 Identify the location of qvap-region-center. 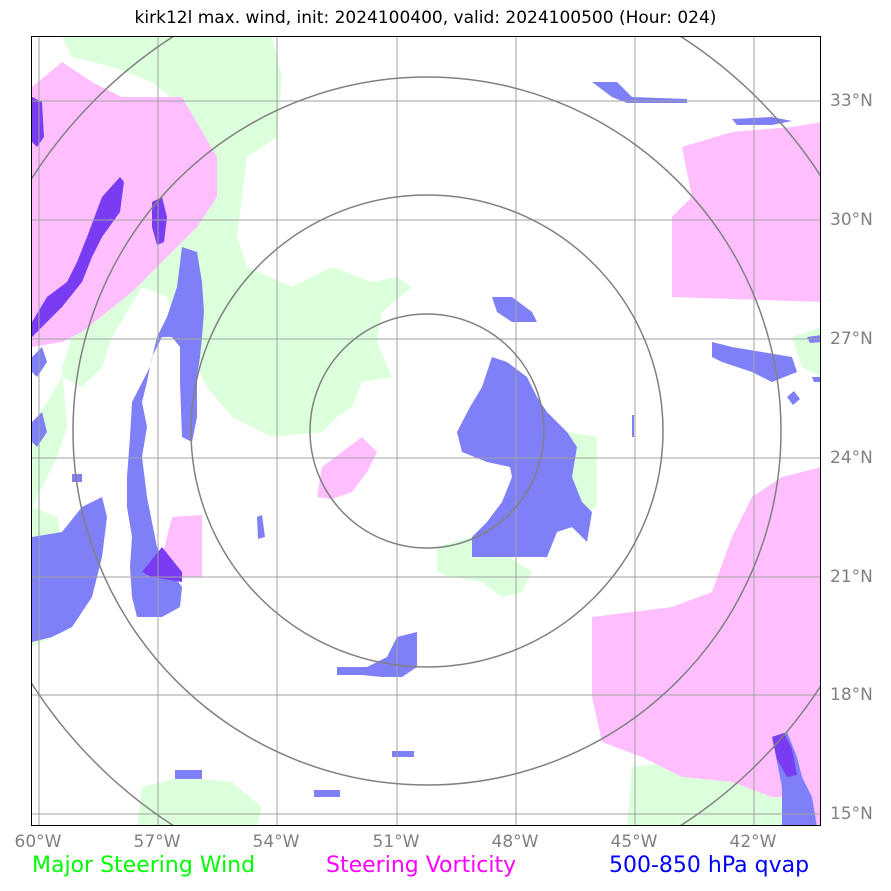
(524, 457).